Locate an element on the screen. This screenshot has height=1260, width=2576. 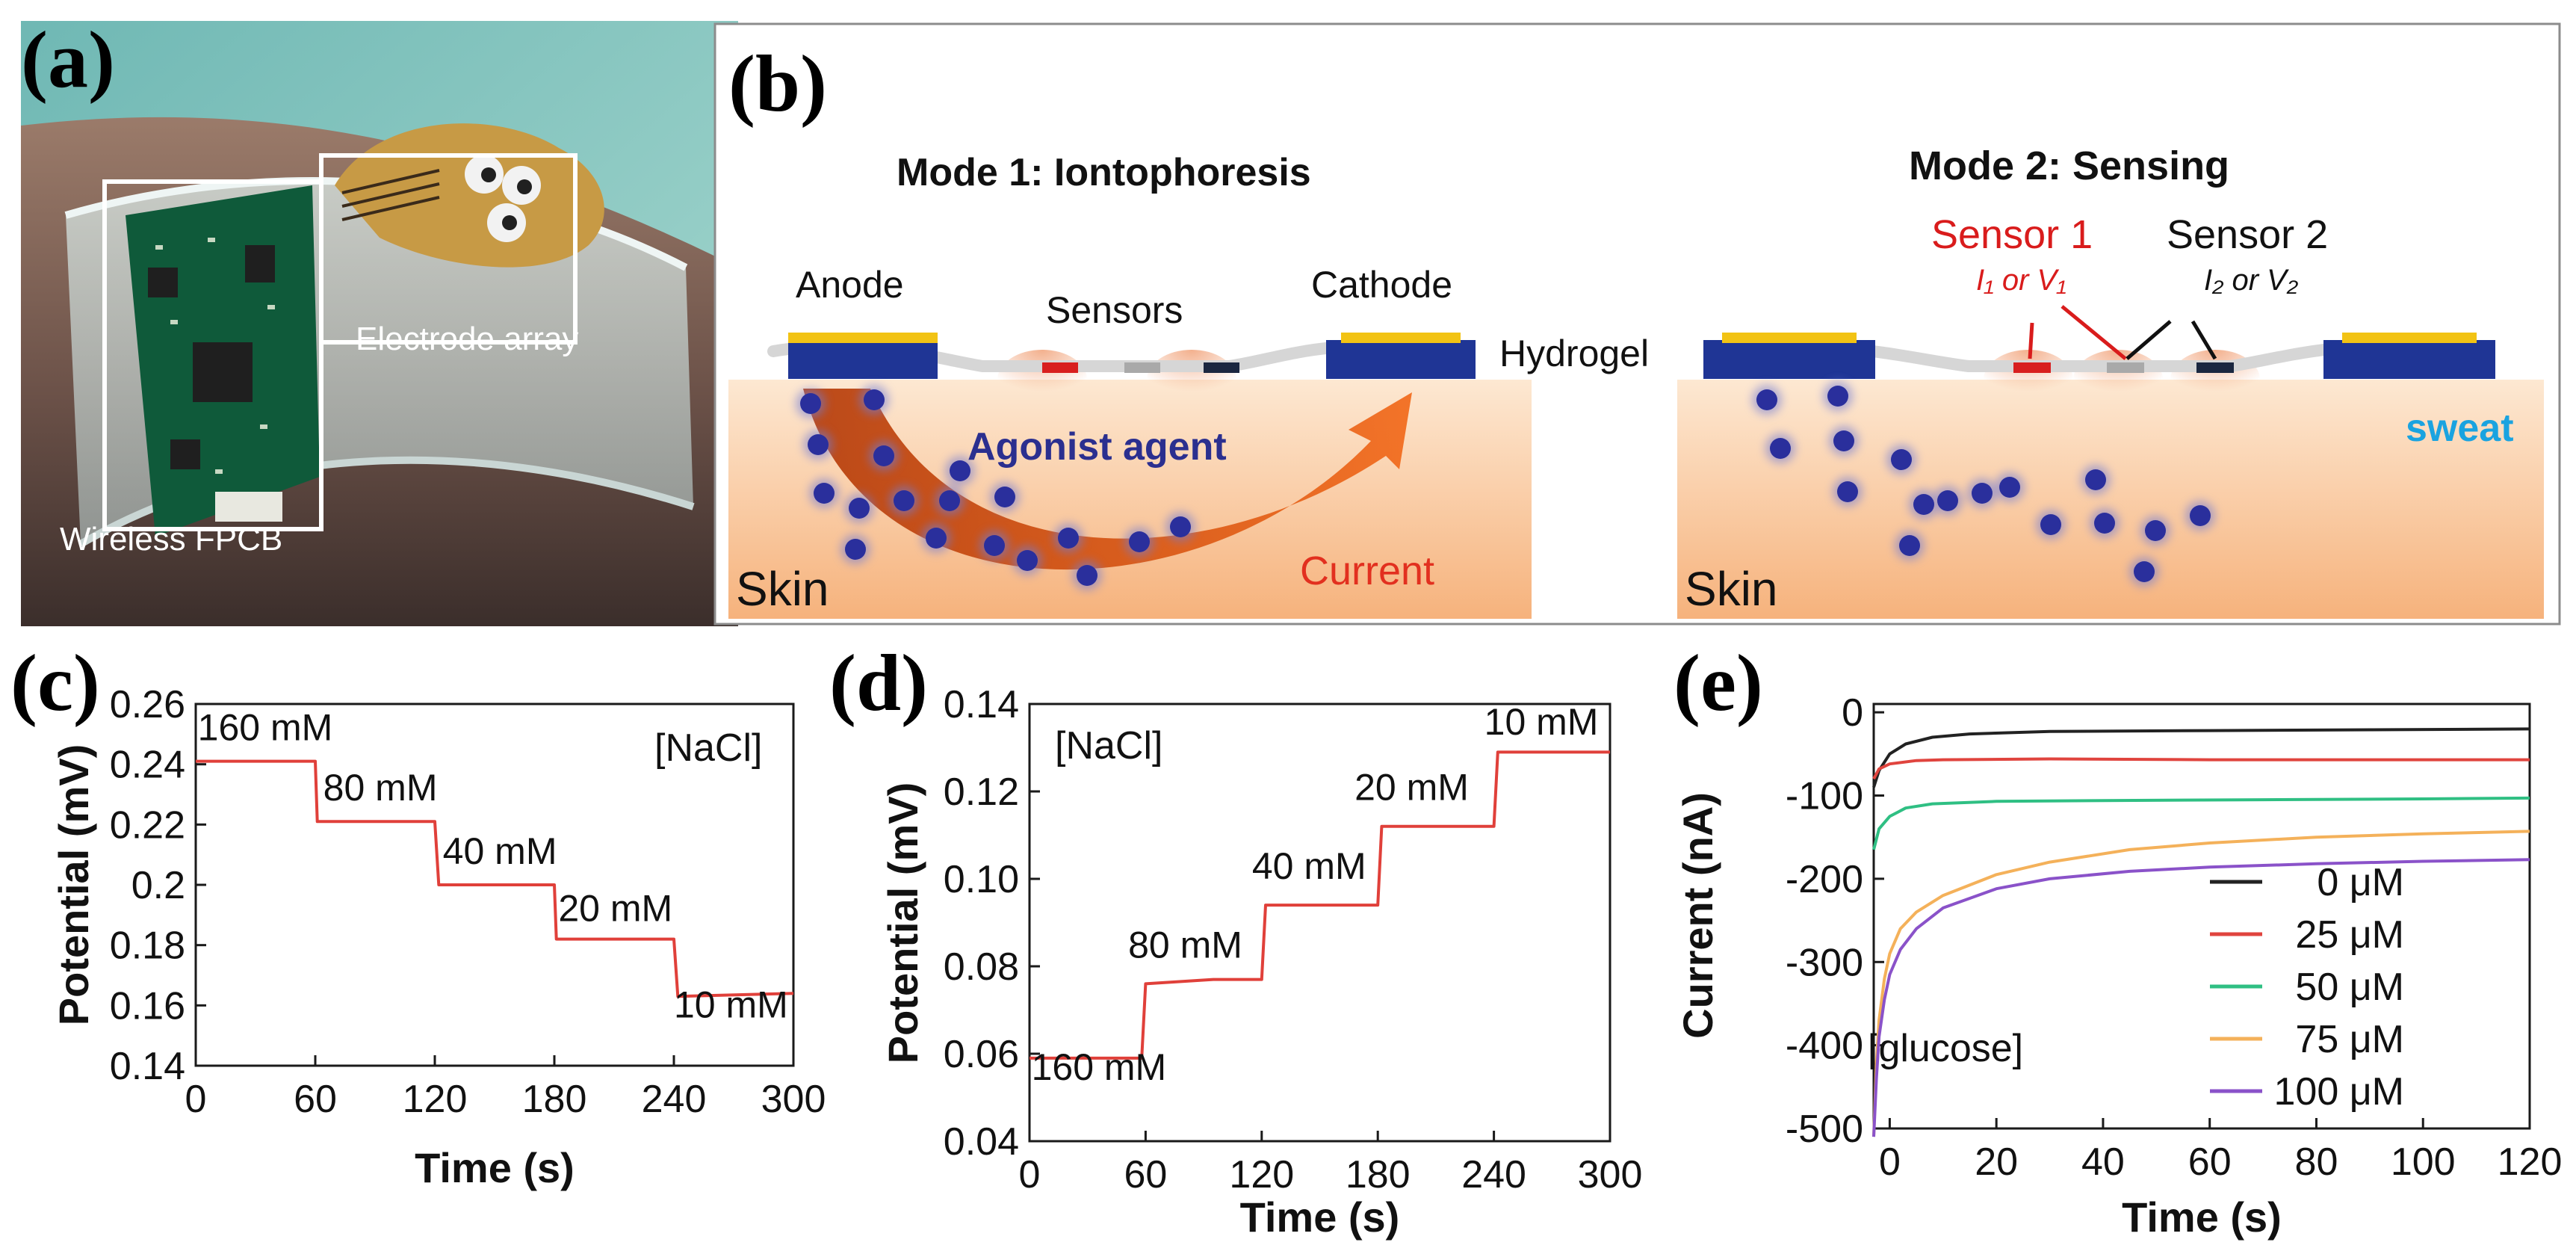
y-tick-label: 0.04 is located at coordinates (981, 1142).